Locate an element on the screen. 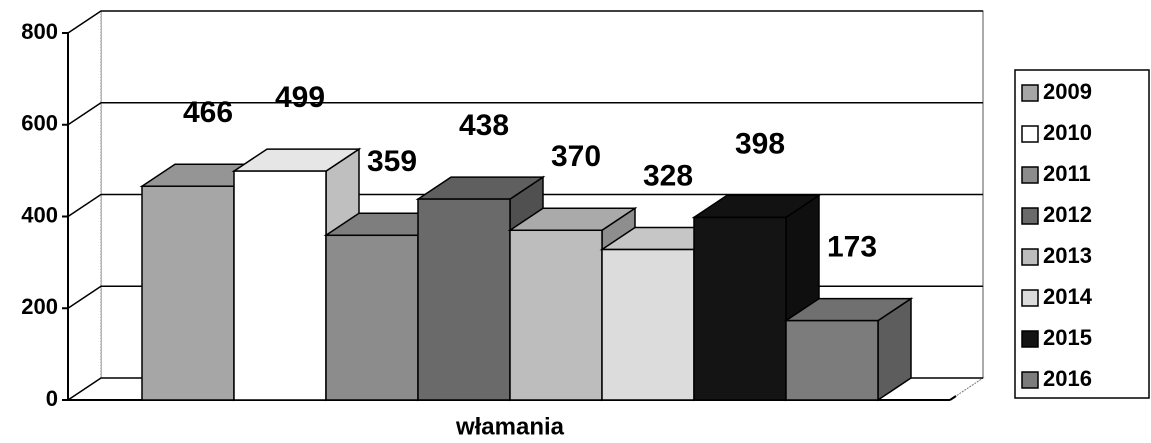  data-label: 328 is located at coordinates (668, 175).